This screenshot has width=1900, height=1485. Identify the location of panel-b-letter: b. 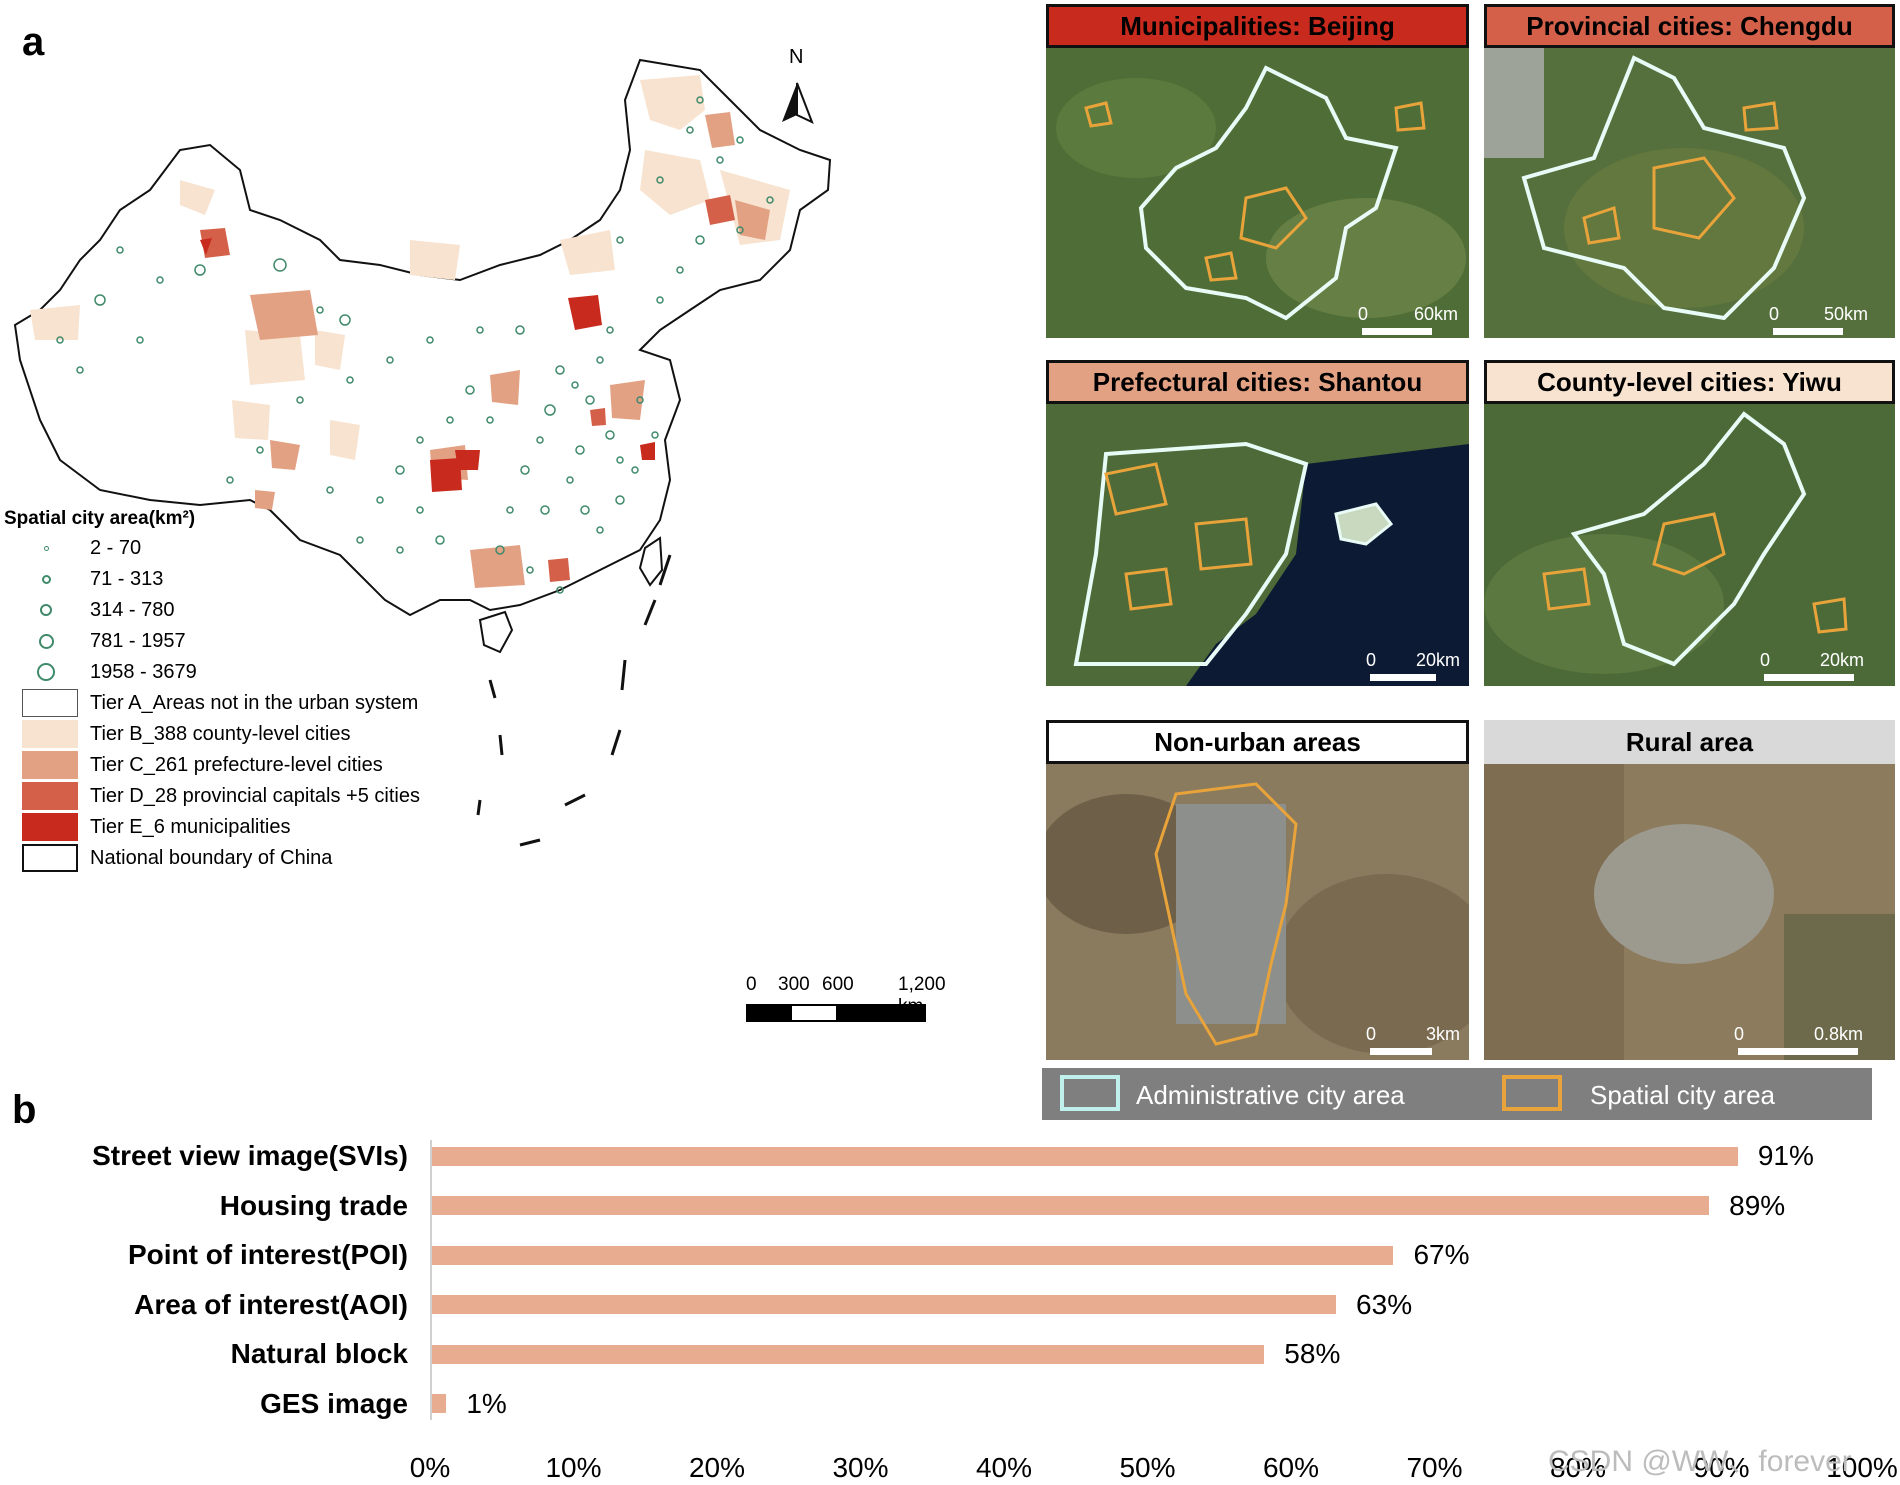
(24, 1110).